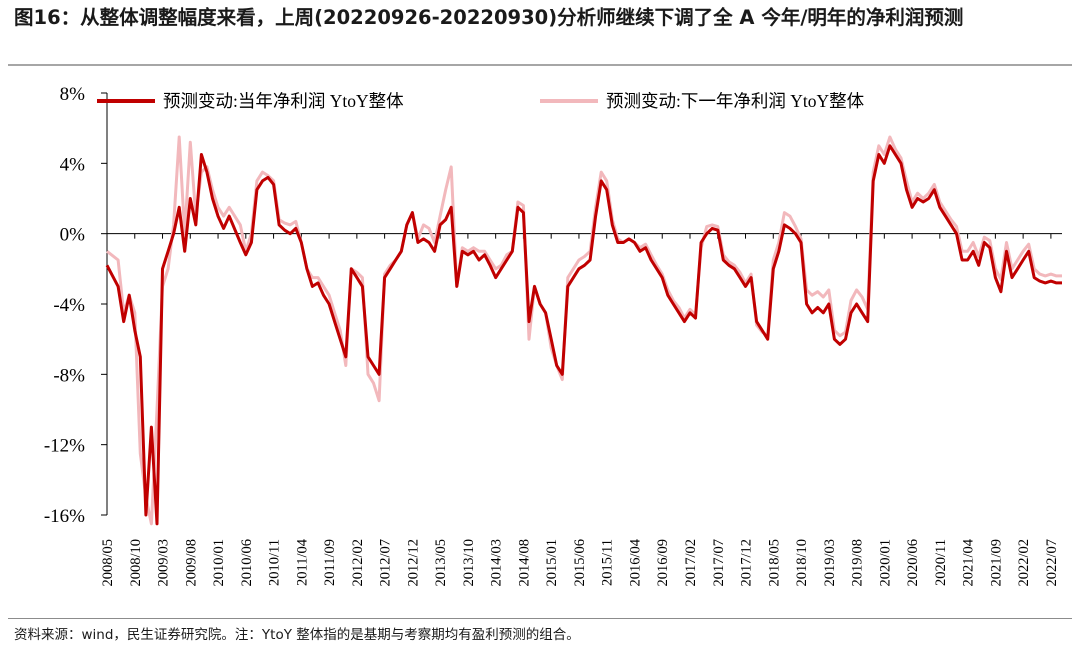 Image resolution: width=1080 pixels, height=647 pixels. Describe the element at coordinates (608, 562) in the screenshot. I see `x-tick-label: 2015/11` at that location.